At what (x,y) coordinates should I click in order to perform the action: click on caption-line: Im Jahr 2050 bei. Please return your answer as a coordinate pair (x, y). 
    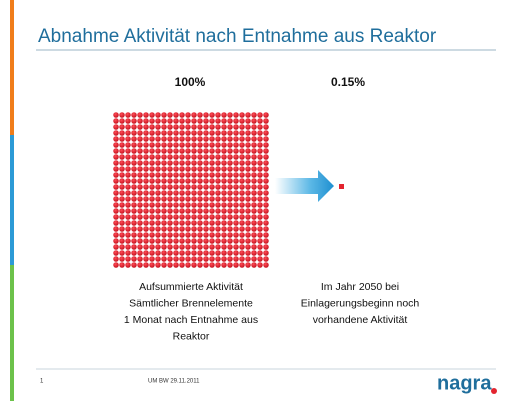
    Looking at the image, I should click on (360, 287).